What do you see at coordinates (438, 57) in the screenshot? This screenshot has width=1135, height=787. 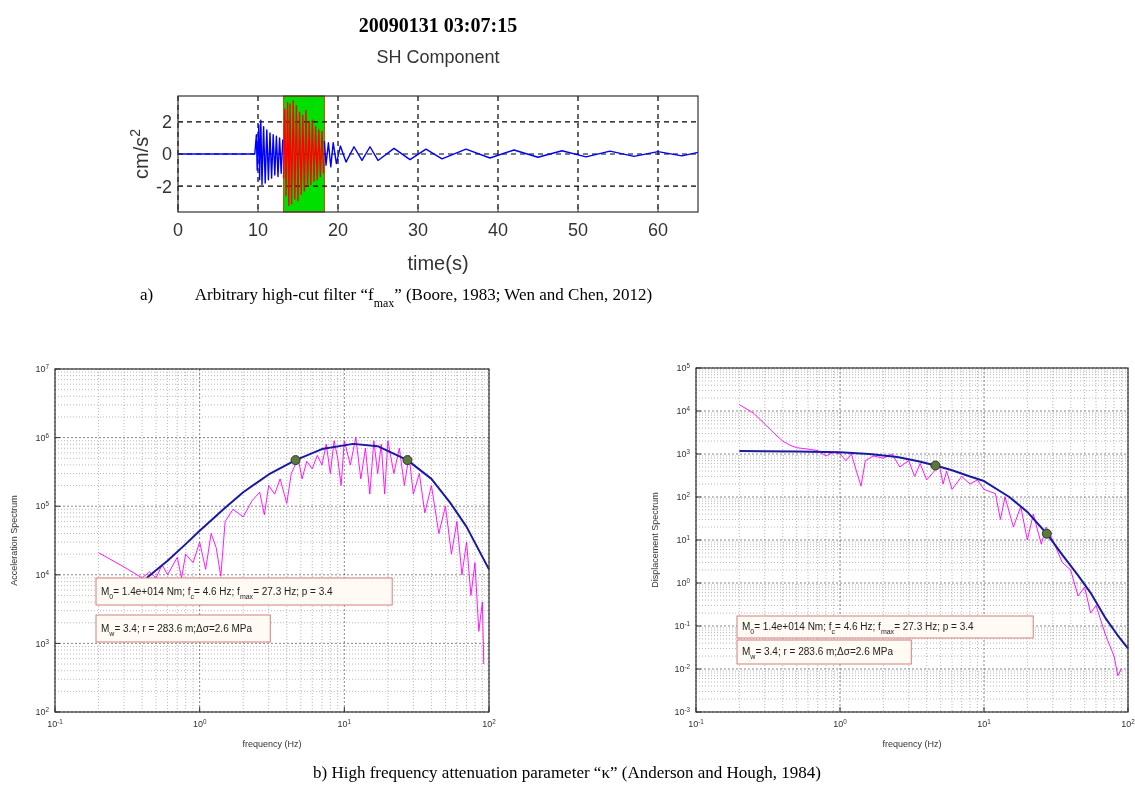 I see `chart-subtitle: SH Component` at bounding box center [438, 57].